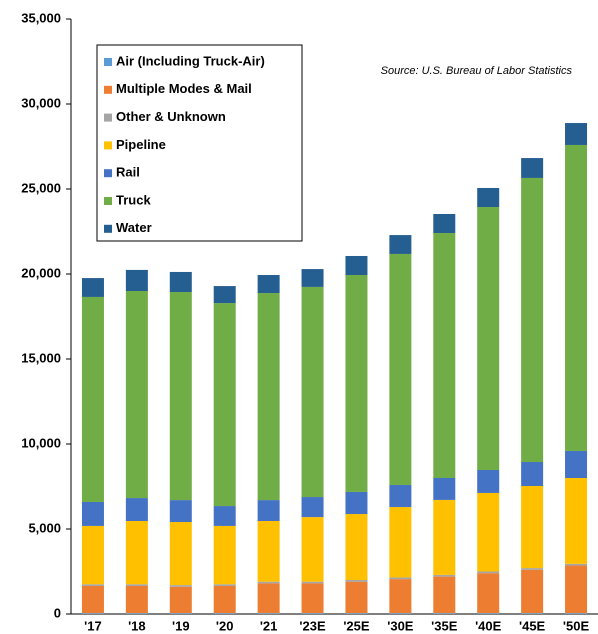 The height and width of the screenshot is (634, 598). Describe the element at coordinates (137, 625) in the screenshot. I see `x-tick-label: '18` at that location.